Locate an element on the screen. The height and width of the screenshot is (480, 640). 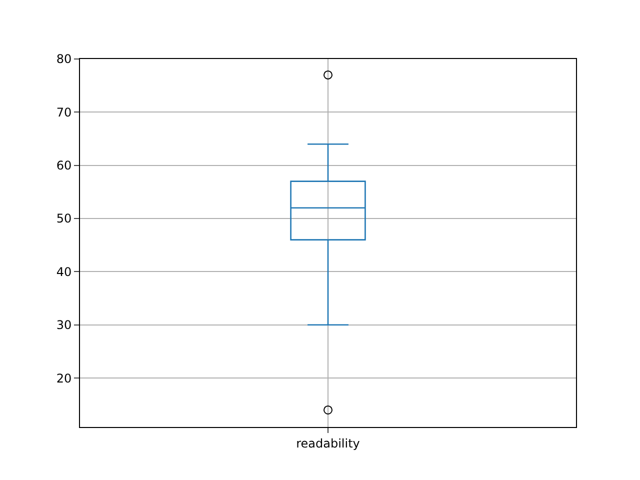
y-tick-label: 30 is located at coordinates (64, 325).